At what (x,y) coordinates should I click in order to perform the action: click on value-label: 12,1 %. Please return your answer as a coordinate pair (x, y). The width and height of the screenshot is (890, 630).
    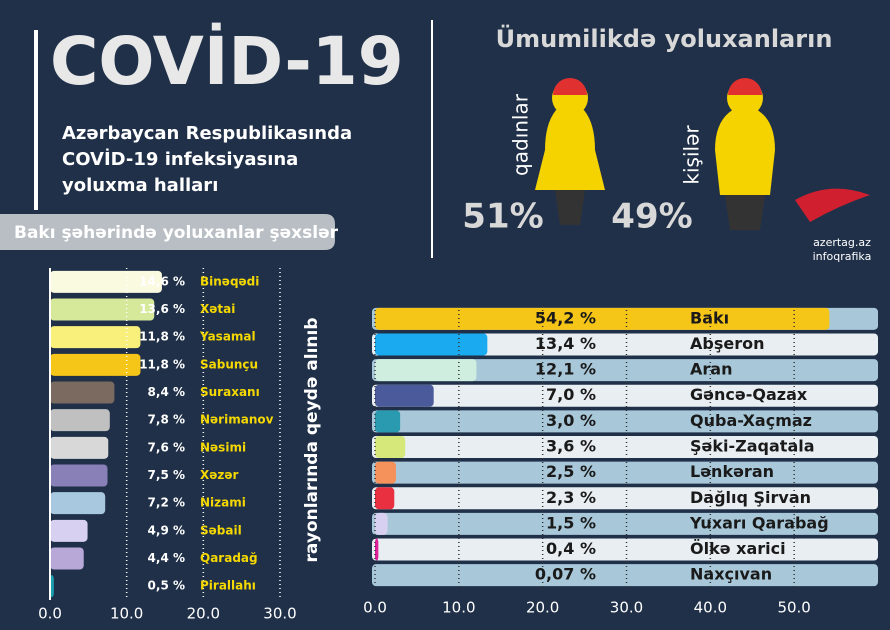
    Looking at the image, I should click on (565, 369).